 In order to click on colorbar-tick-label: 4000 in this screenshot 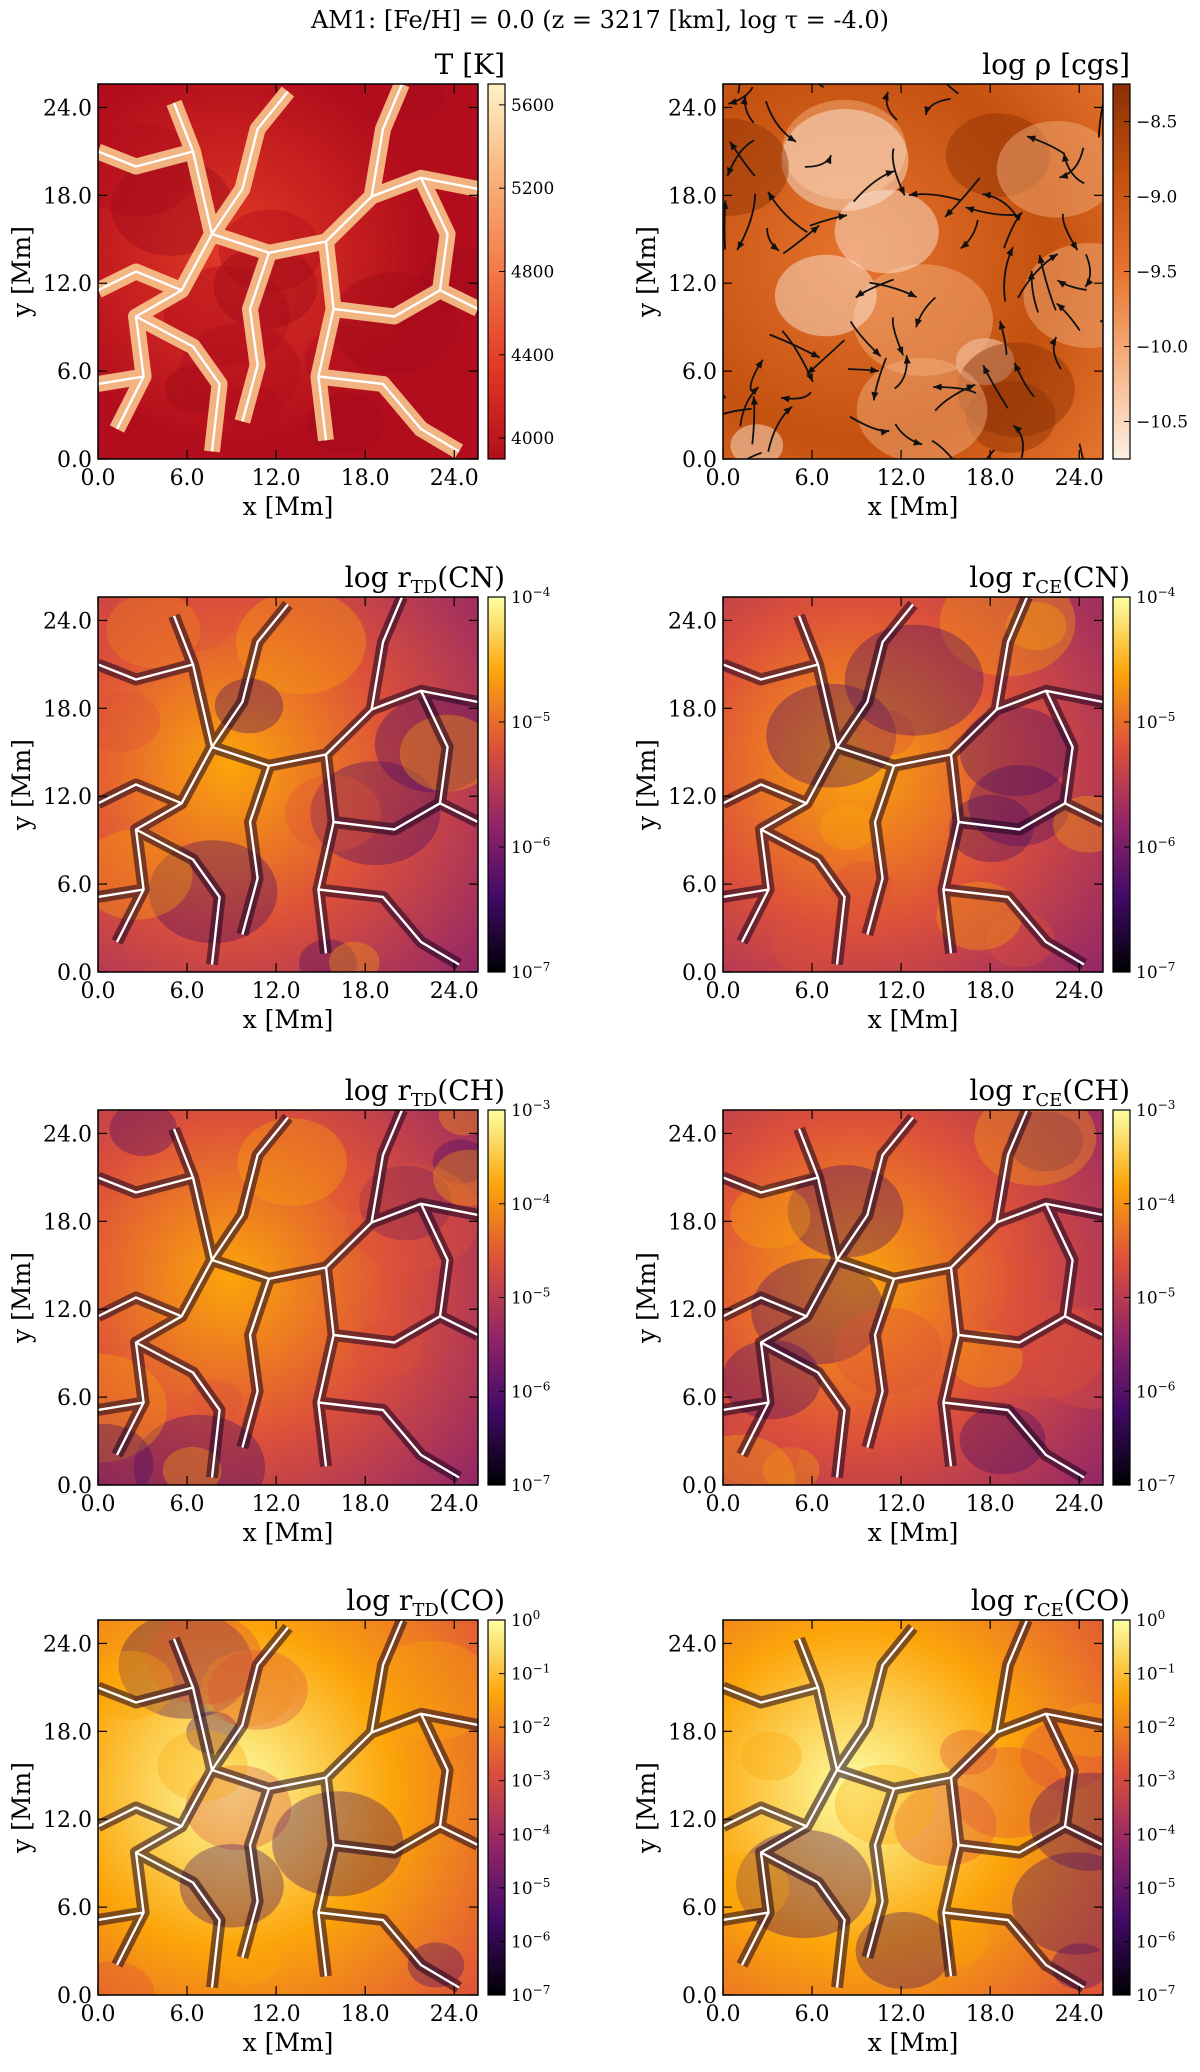, I will do `click(532, 439)`.